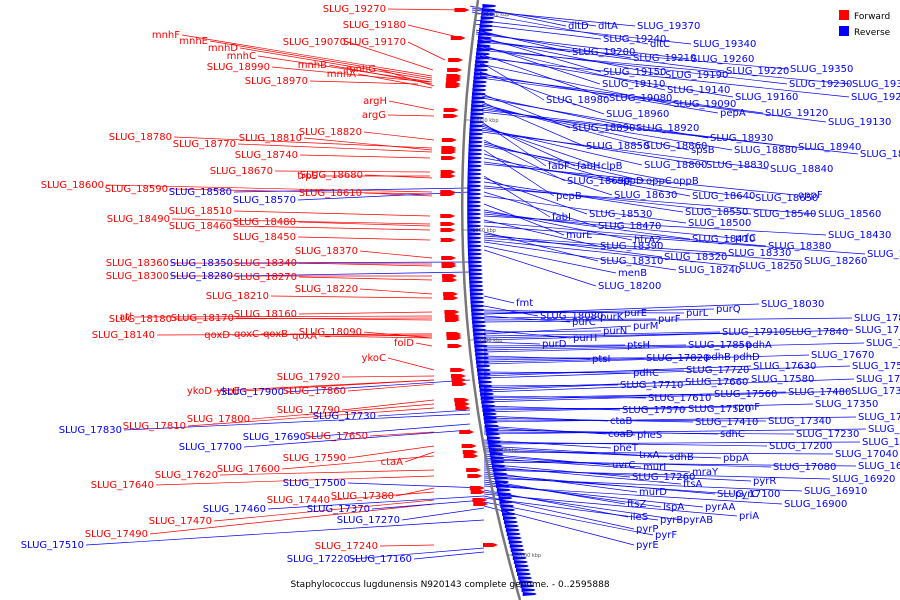 Image resolution: width=900 pixels, height=600 pixels. I want to click on gene-label: folD, so click(404, 343).